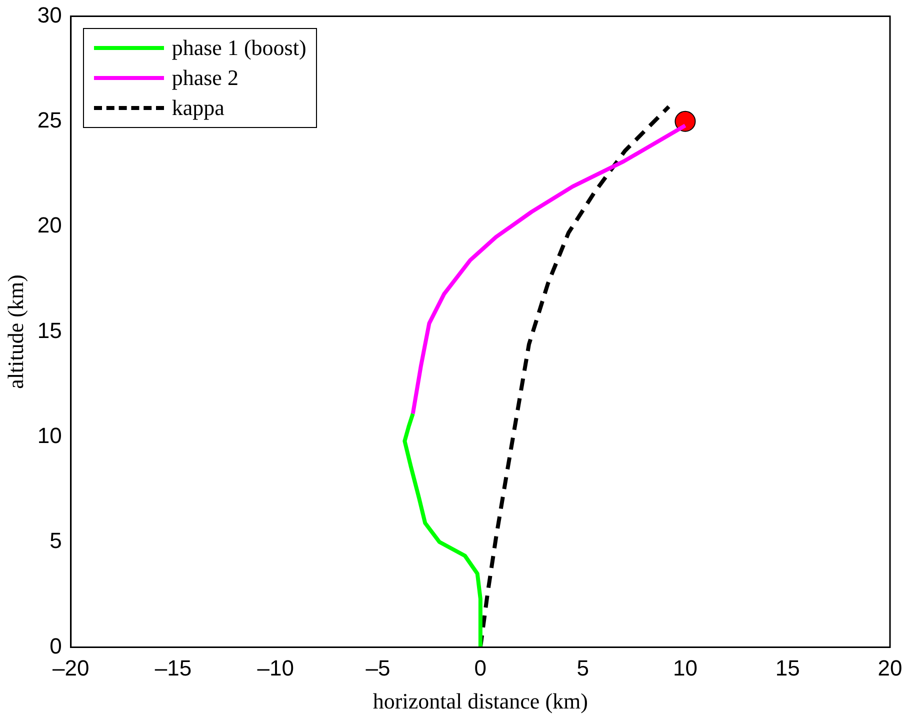  I want to click on y-tick-label: 15, so click(49, 330).